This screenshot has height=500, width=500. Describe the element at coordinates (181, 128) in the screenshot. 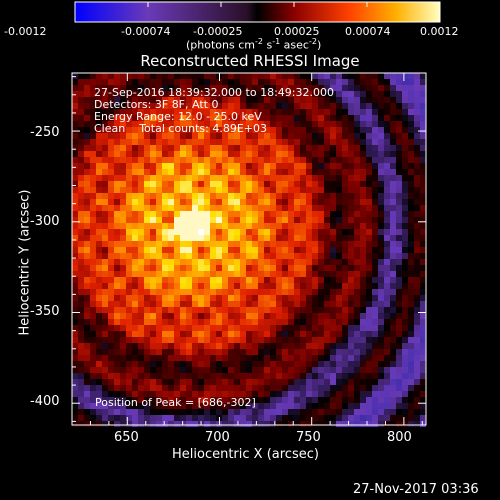

I see `info-line-3: Clean Total counts: 4.89E+03` at that location.